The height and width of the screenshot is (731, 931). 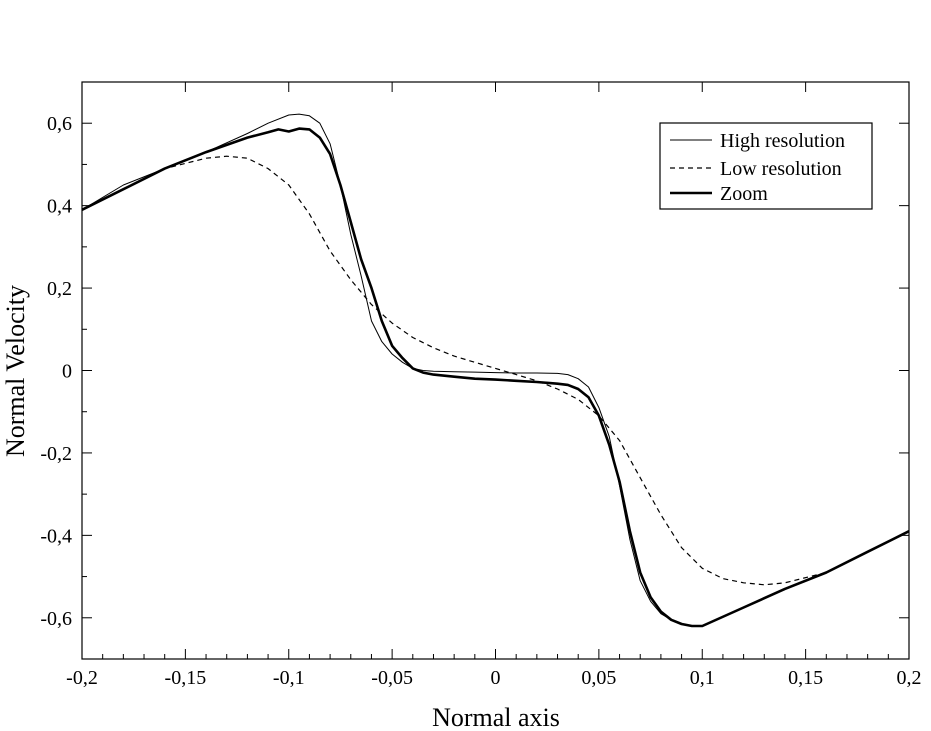 What do you see at coordinates (598, 678) in the screenshot?
I see `x-tick-label: 0,05` at bounding box center [598, 678].